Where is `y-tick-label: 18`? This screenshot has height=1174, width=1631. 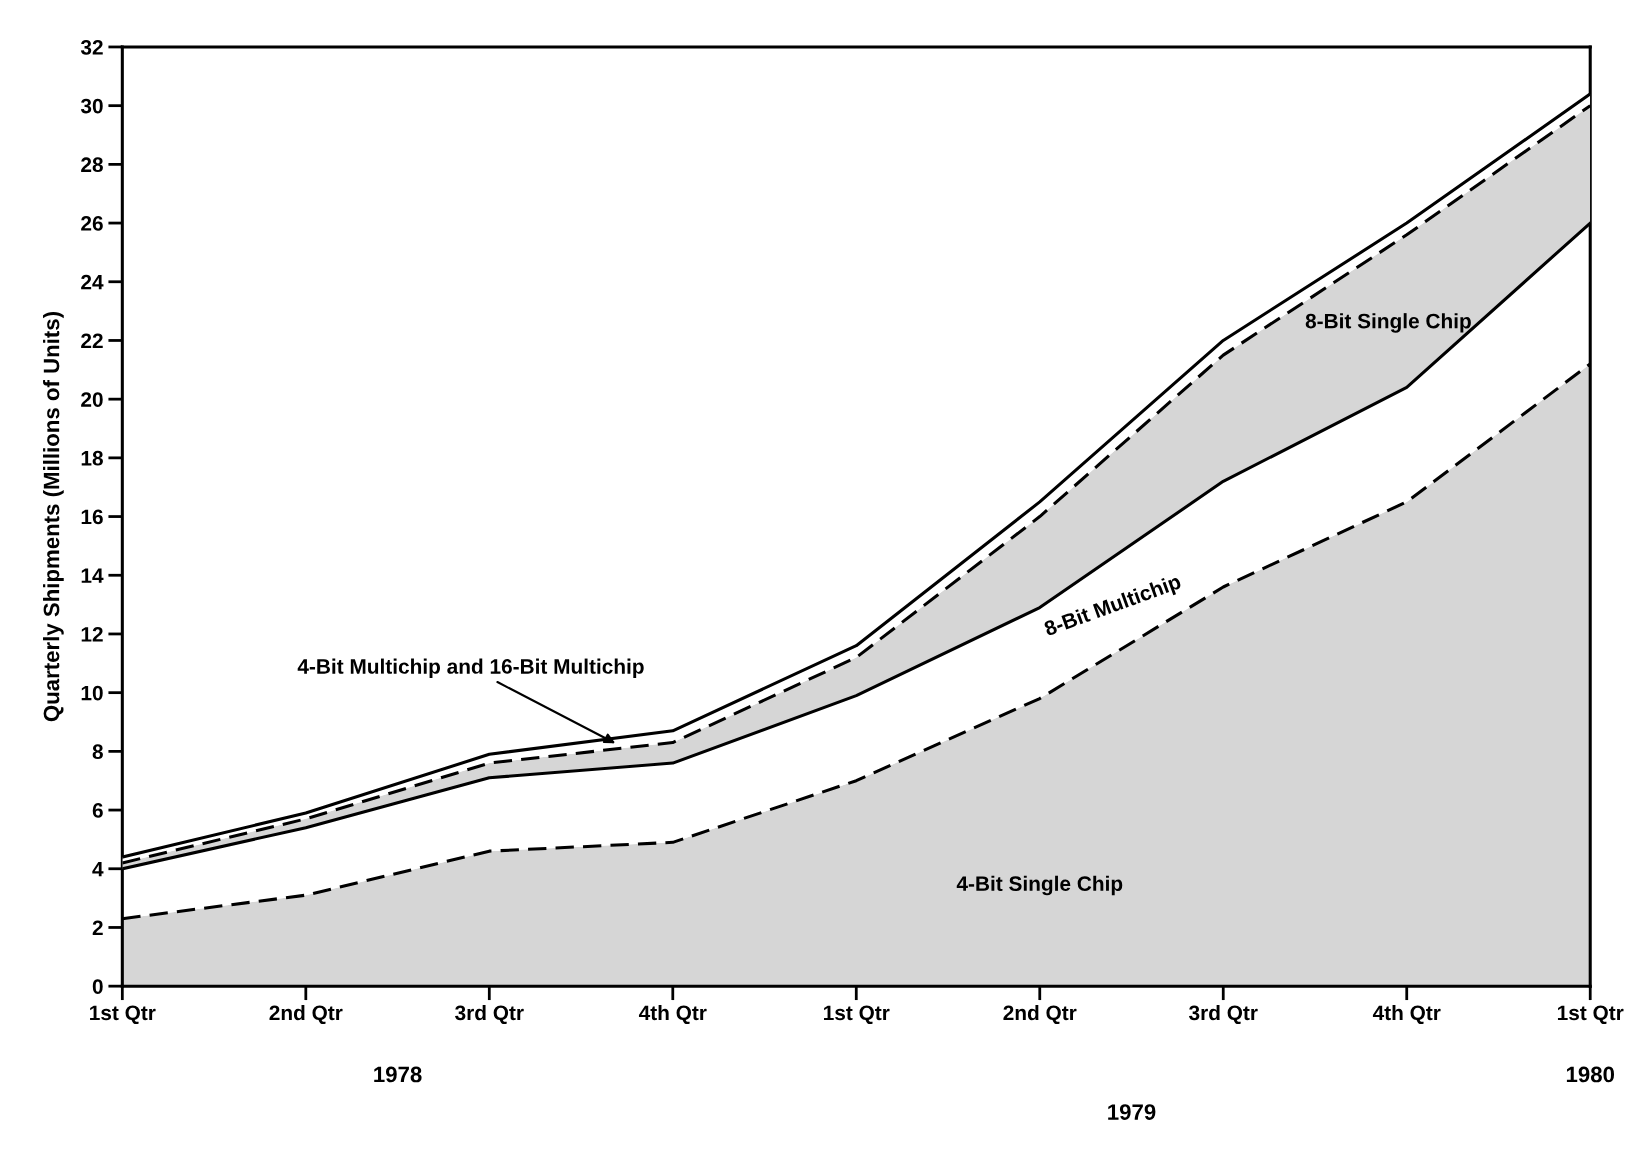
y-tick-label: 18 is located at coordinates (92, 458).